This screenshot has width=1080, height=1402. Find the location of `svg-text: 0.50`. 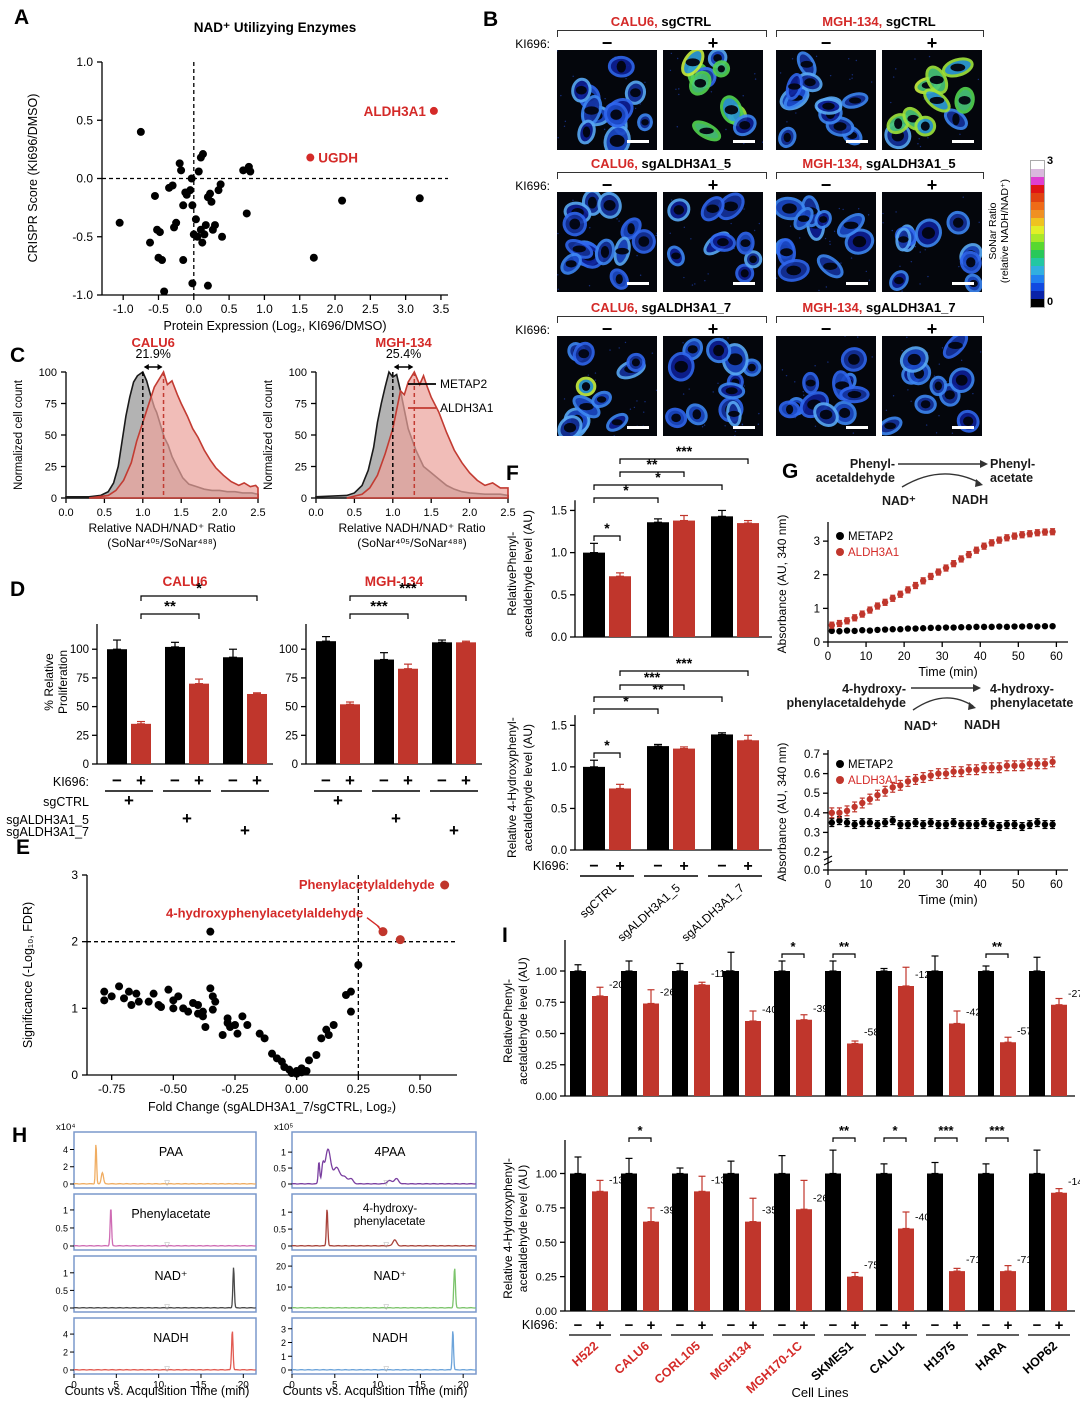

svg-text: 0.50 is located at coordinates (420, 1089).